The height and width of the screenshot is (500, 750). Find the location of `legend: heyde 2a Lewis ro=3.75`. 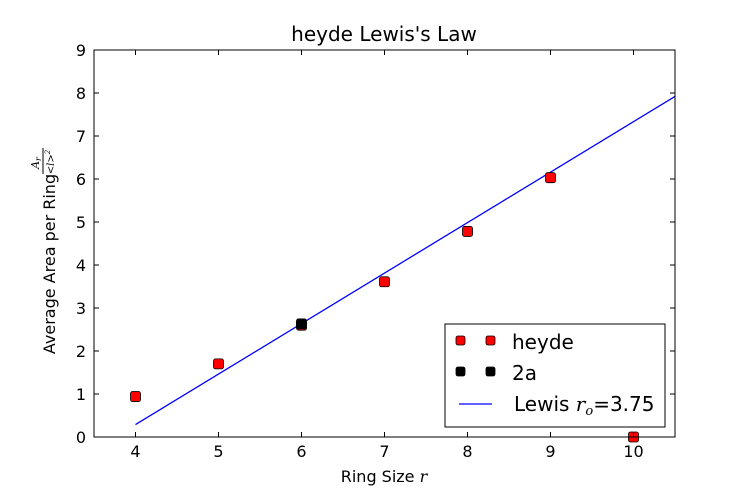

legend: heyde 2a Lewis ro=3.75 is located at coordinates (555, 375).